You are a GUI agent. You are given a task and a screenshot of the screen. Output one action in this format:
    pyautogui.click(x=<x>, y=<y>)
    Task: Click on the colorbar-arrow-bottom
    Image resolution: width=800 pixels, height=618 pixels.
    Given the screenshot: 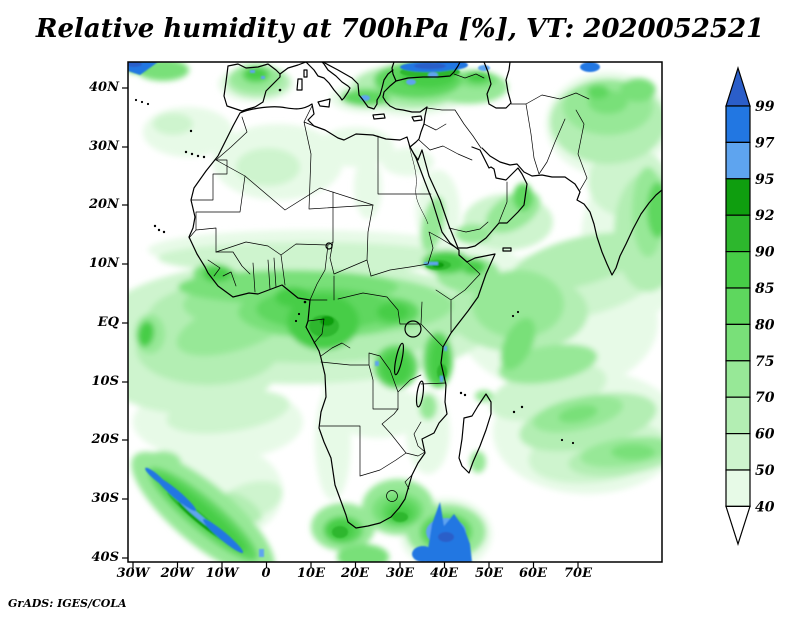 What is the action you would take?
    pyautogui.click(x=738, y=525)
    